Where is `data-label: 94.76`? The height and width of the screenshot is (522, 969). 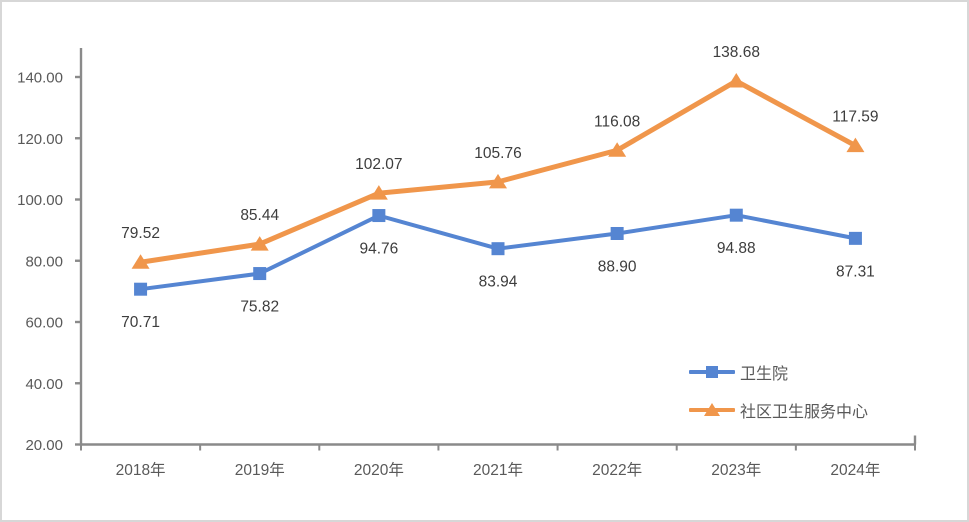 data-label: 94.76 is located at coordinates (378, 249).